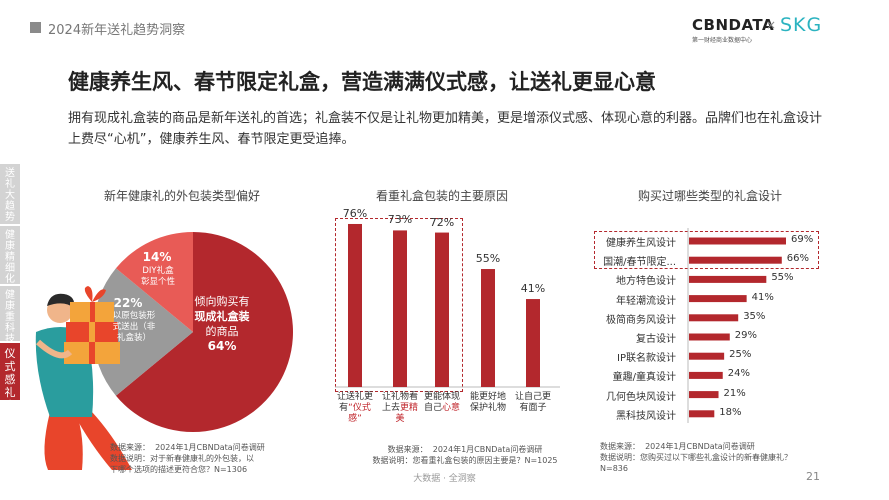 This screenshot has height=500, width=889. I want to click on chart3-bars, so click(736, 325).